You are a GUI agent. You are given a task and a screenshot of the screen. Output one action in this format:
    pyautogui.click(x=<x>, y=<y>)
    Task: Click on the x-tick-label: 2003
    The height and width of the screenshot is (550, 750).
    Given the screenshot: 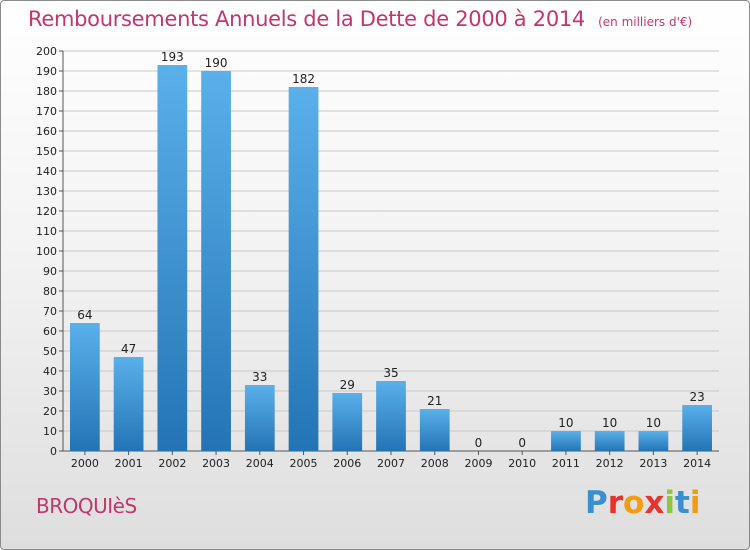 What is the action you would take?
    pyautogui.click(x=216, y=463)
    